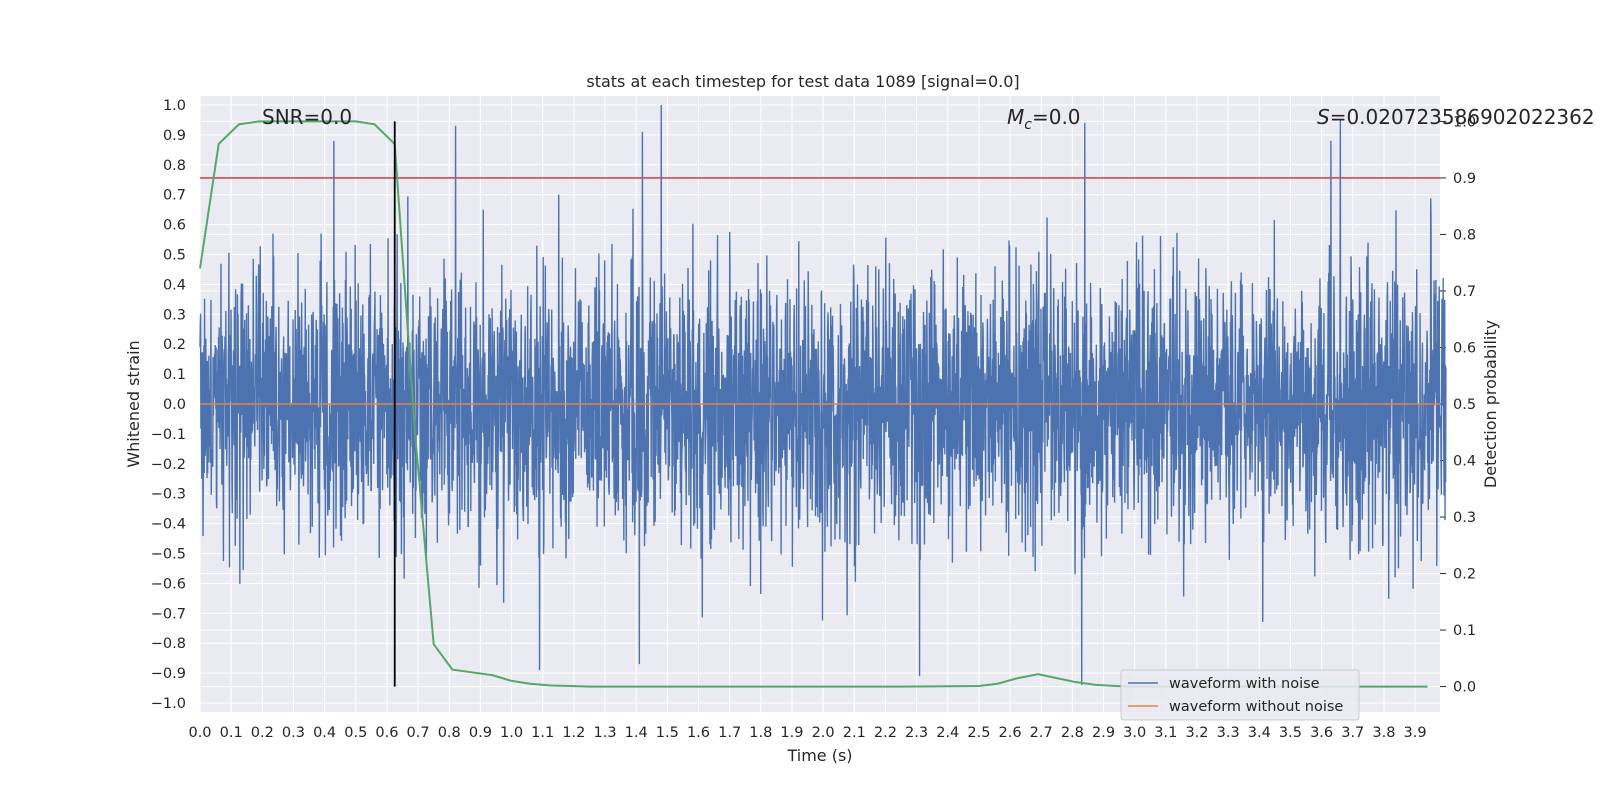  I want to click on snr-annotation: SNR=0.0, so click(307, 117).